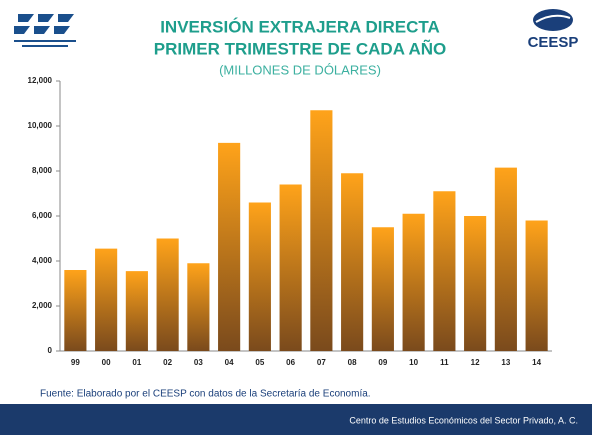 The image size is (592, 435). I want to click on x-tick-label: 13, so click(505, 362).